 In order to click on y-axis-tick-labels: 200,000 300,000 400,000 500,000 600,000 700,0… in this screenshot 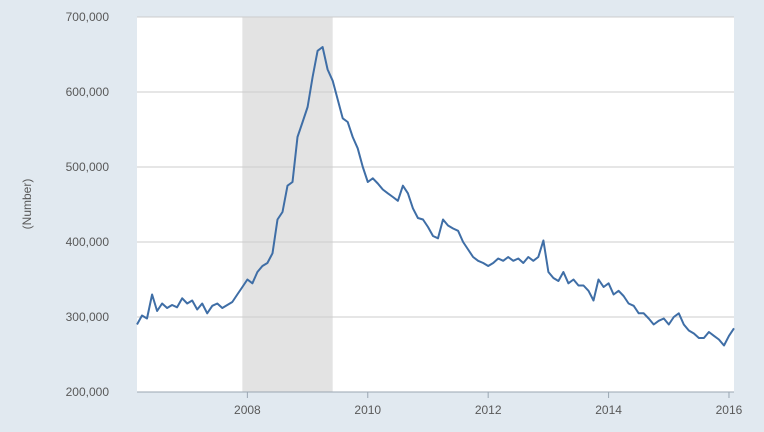, I will do `click(88, 204)`.